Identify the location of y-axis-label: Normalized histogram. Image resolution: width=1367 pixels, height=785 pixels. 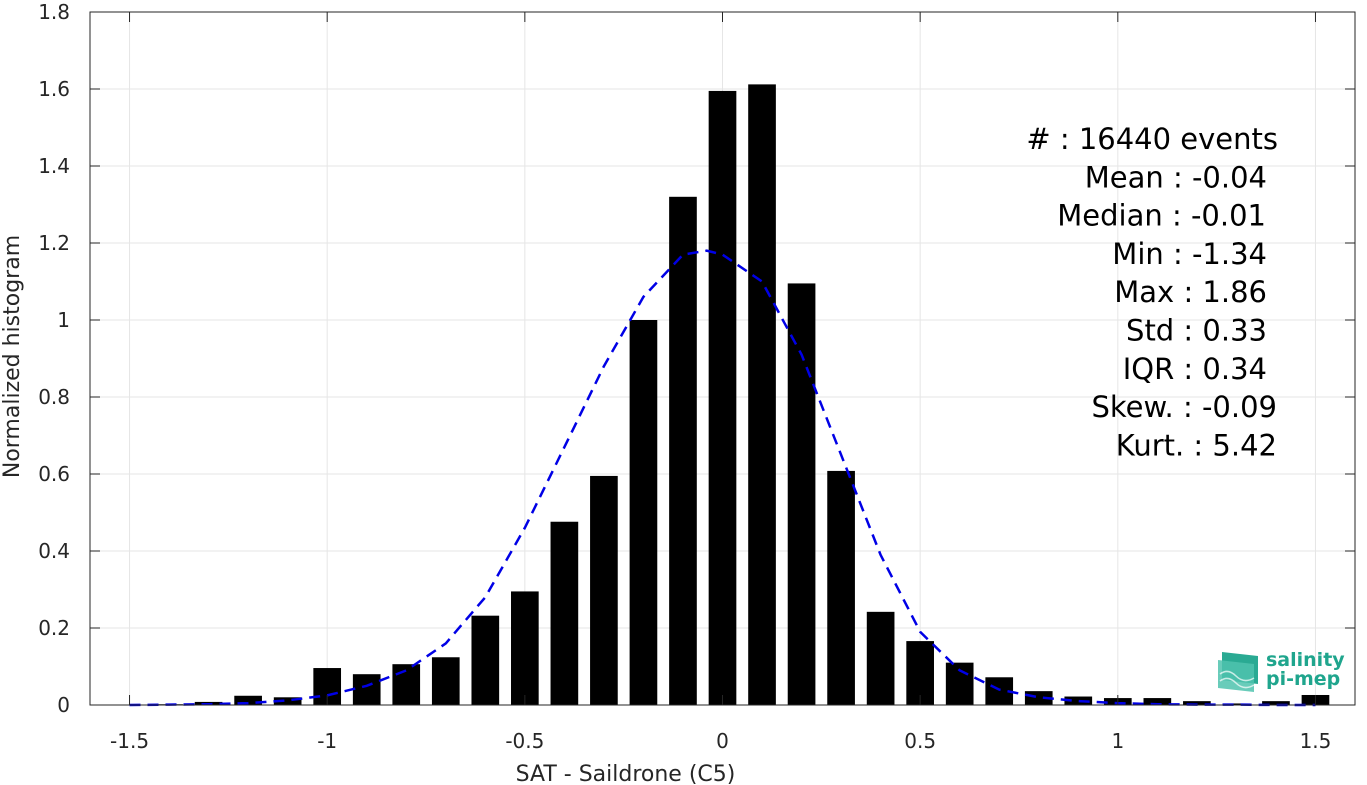
(12, 356).